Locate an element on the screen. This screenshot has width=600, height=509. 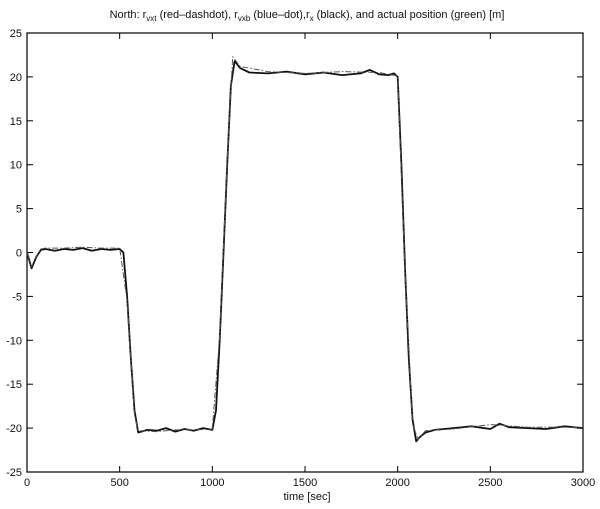
y-tick-label: 10 is located at coordinates (16, 166).